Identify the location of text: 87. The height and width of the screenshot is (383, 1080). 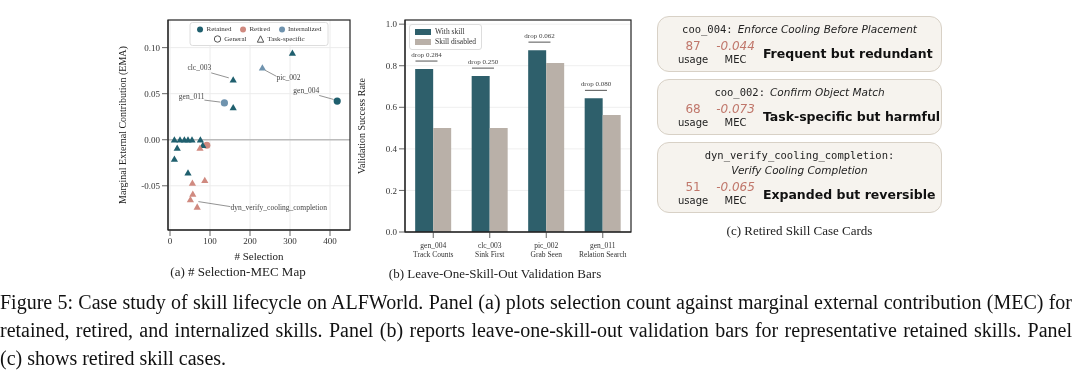
(693, 46).